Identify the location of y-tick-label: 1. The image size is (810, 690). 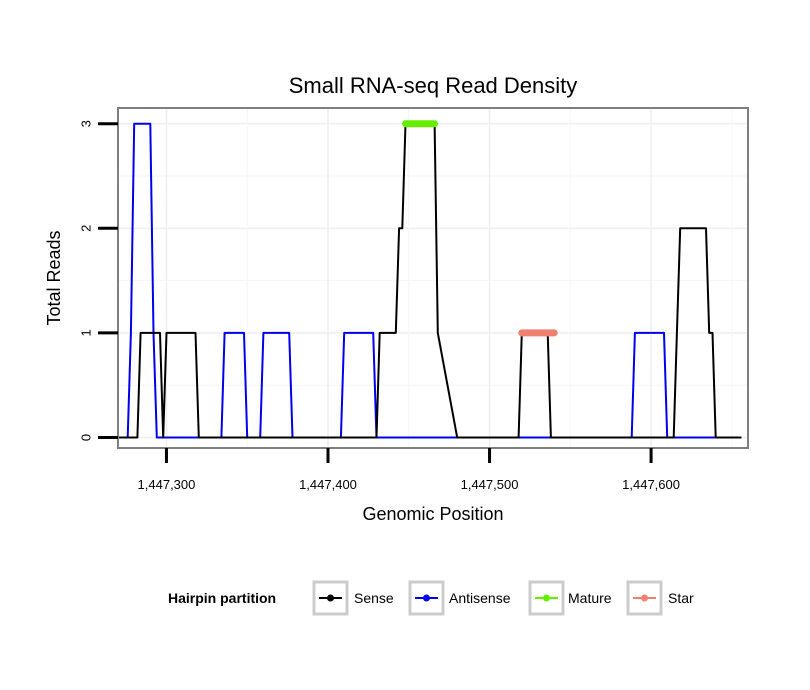
(85, 332).